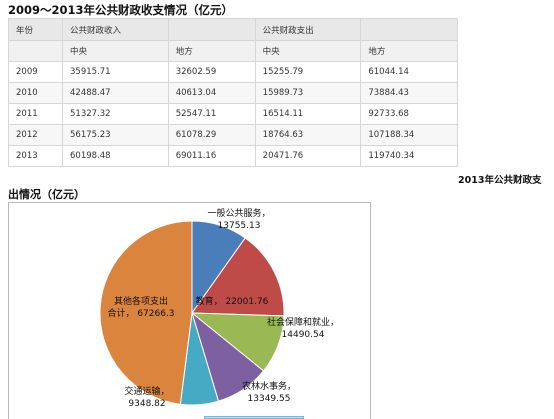 This screenshot has height=419, width=554. Describe the element at coordinates (46, 194) in the screenshot. I see `chart-title-part2: 出情况（亿元）` at that location.